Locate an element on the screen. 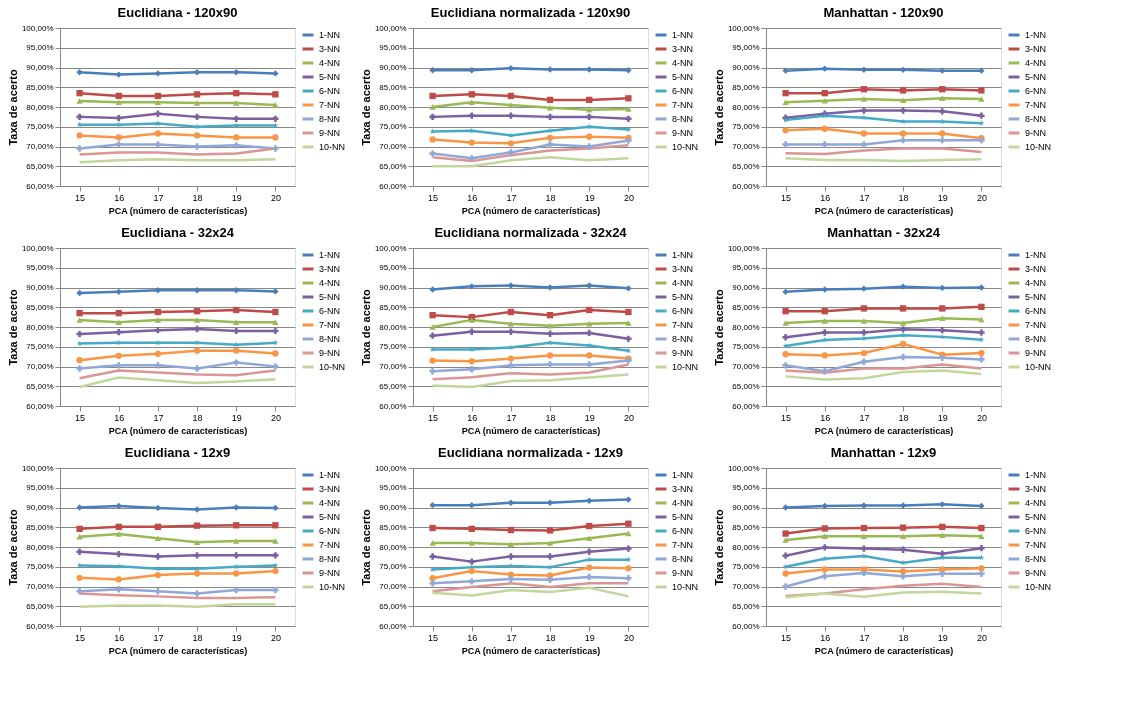 This screenshot has height=715, width=1133. chart-title: Euclidiana normalizada - 32x24 is located at coordinates (531, 232).